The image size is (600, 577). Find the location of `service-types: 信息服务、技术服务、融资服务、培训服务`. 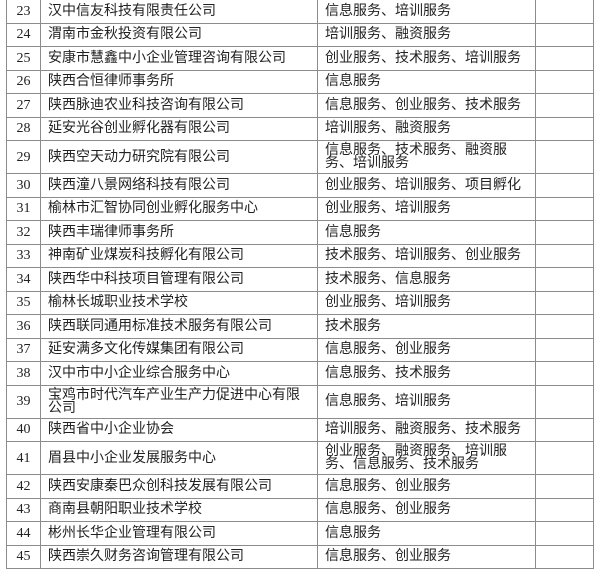

service-types: 信息服务、技术服务、融资服务、培训服务 is located at coordinates (426, 157).